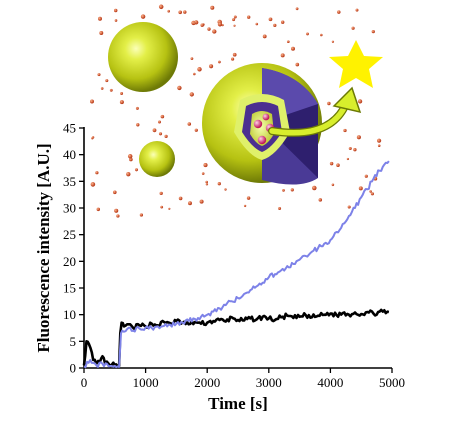  What do you see at coordinates (69, 288) in the screenshot?
I see `y-tick-label: 15` at bounding box center [69, 288].